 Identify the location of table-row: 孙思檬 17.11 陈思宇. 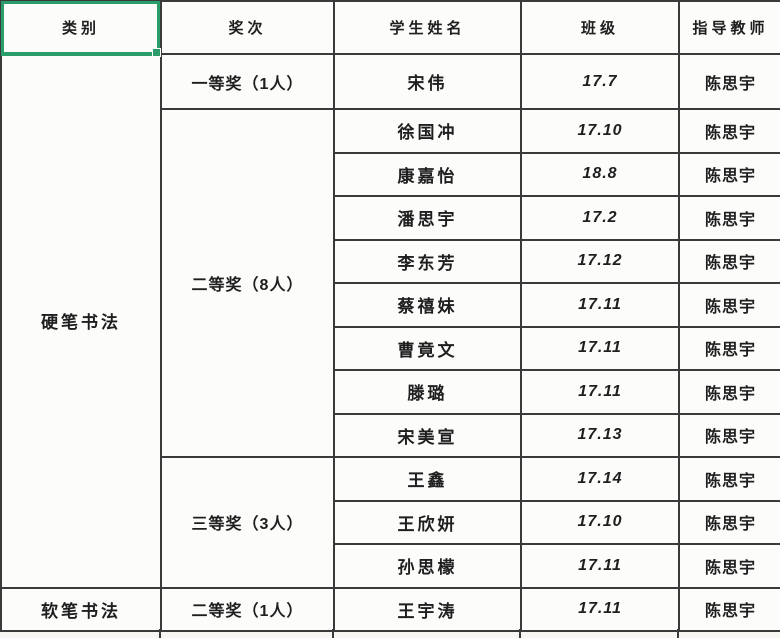
(390, 566).